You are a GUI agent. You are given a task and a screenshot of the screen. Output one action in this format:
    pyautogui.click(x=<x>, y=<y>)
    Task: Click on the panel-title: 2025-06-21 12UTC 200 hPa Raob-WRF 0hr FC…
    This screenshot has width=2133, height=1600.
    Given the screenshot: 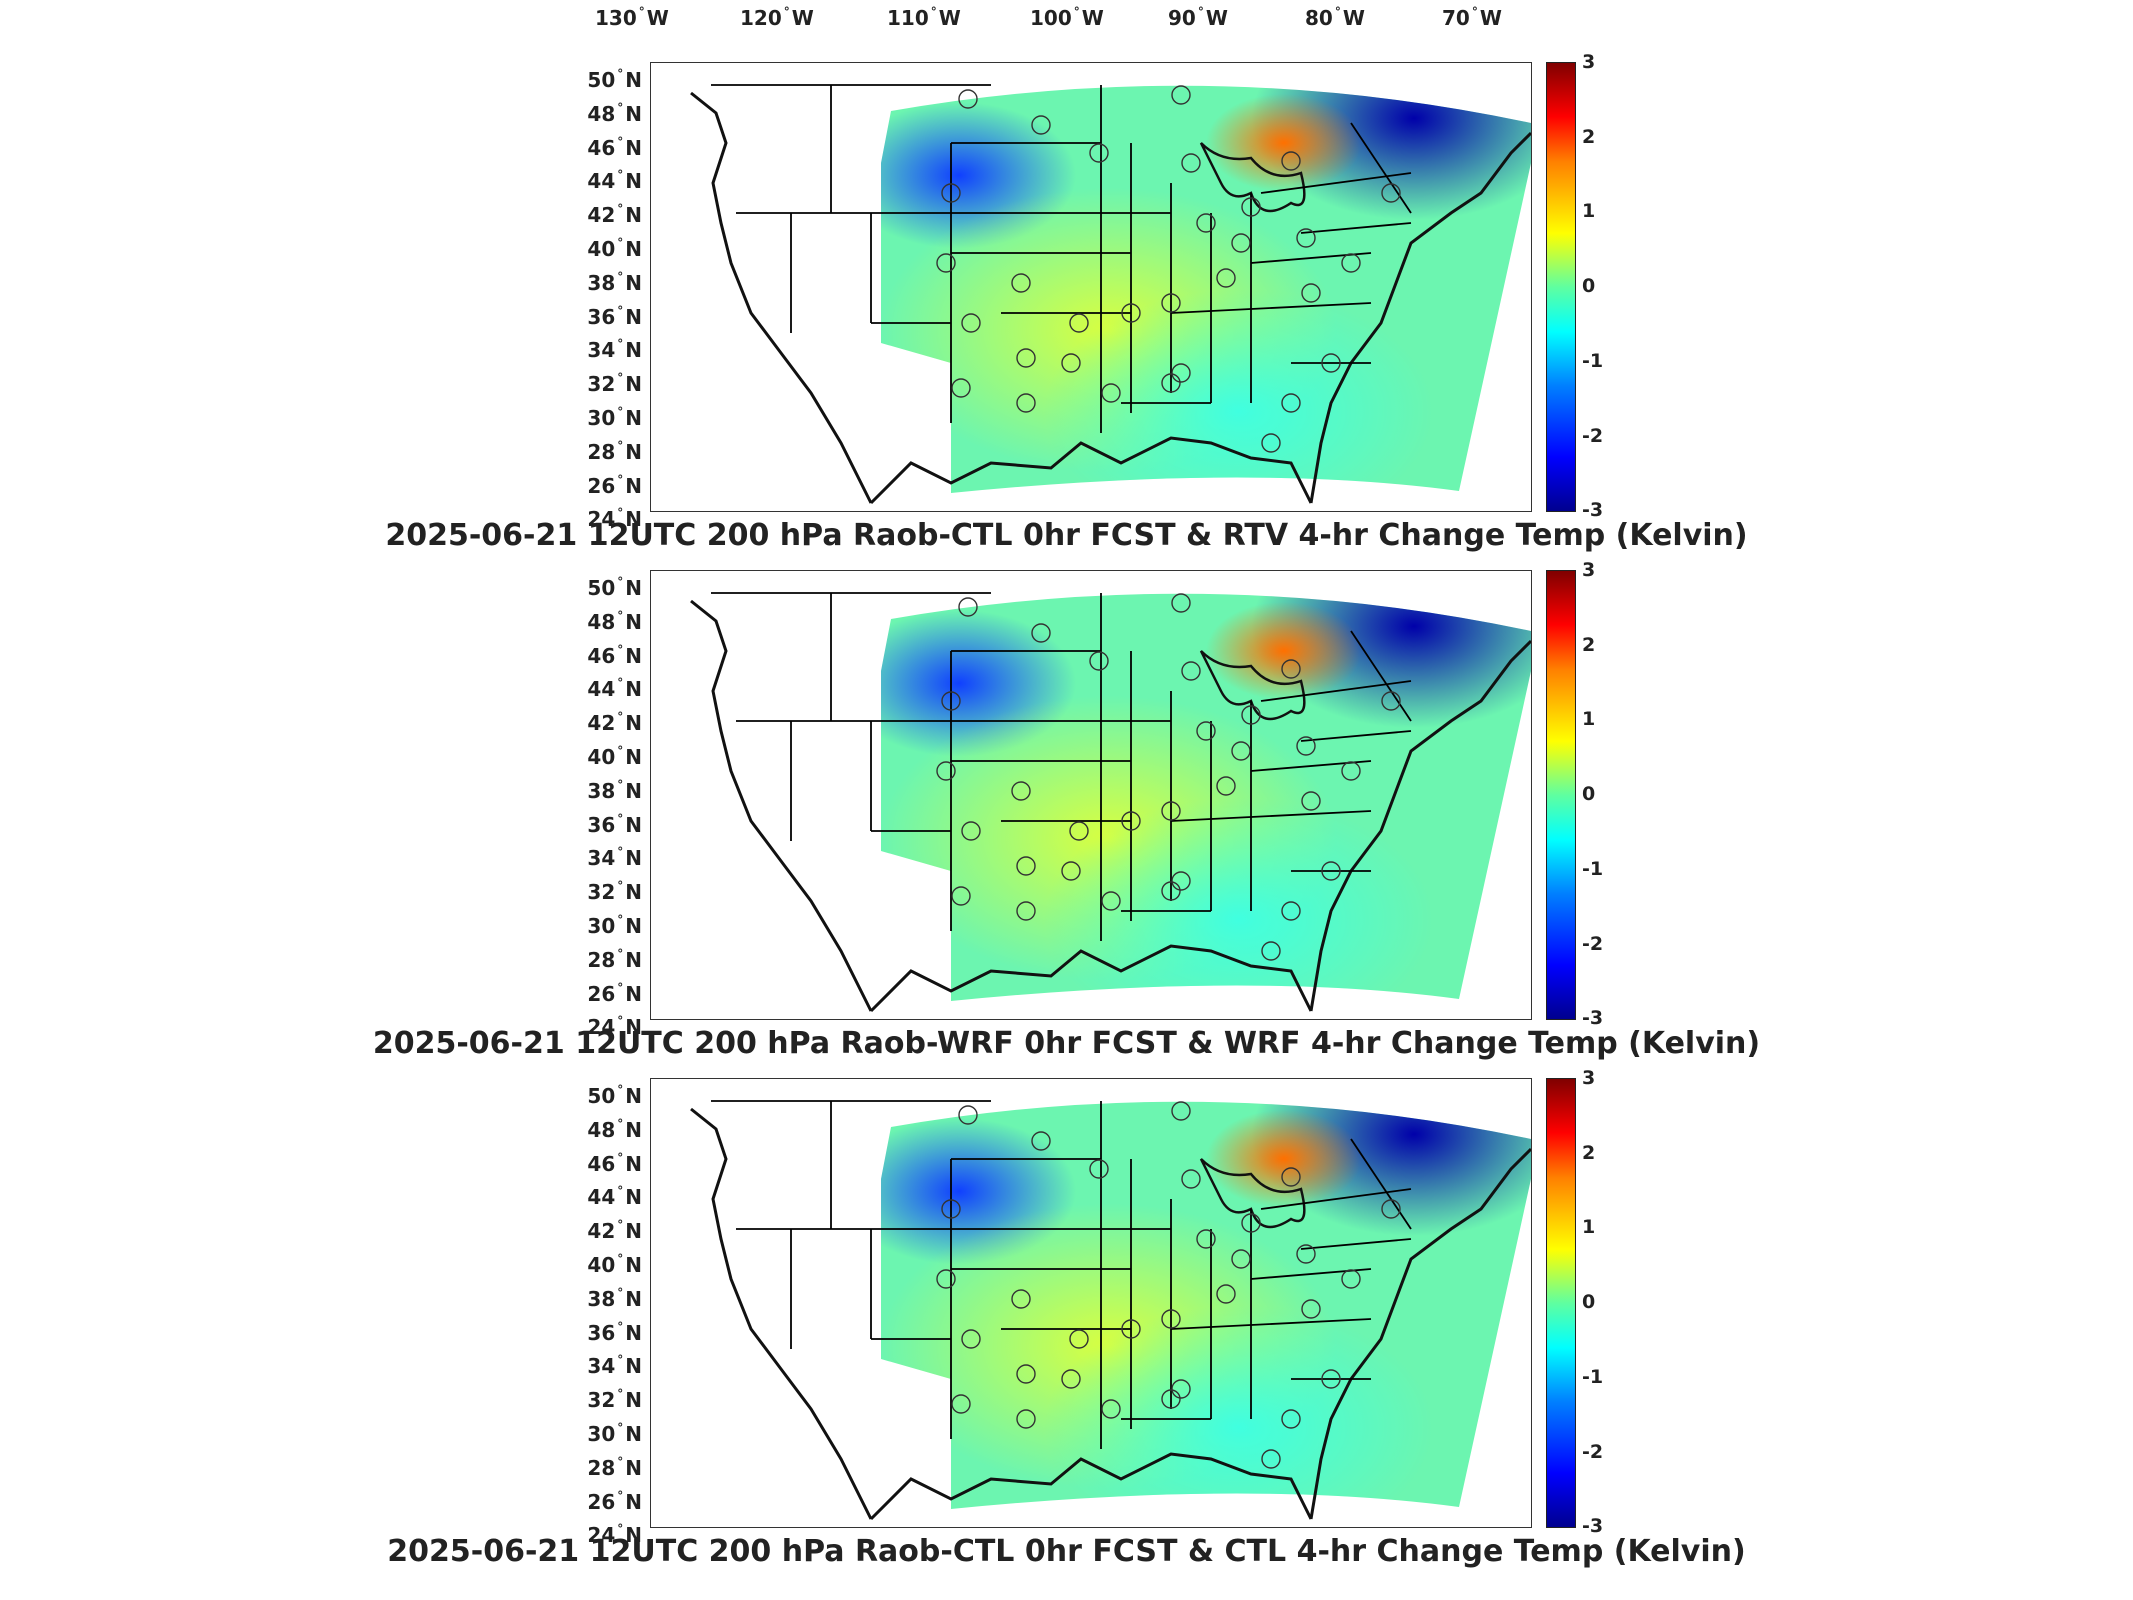 What is the action you would take?
    pyautogui.click(x=1066, y=1043)
    